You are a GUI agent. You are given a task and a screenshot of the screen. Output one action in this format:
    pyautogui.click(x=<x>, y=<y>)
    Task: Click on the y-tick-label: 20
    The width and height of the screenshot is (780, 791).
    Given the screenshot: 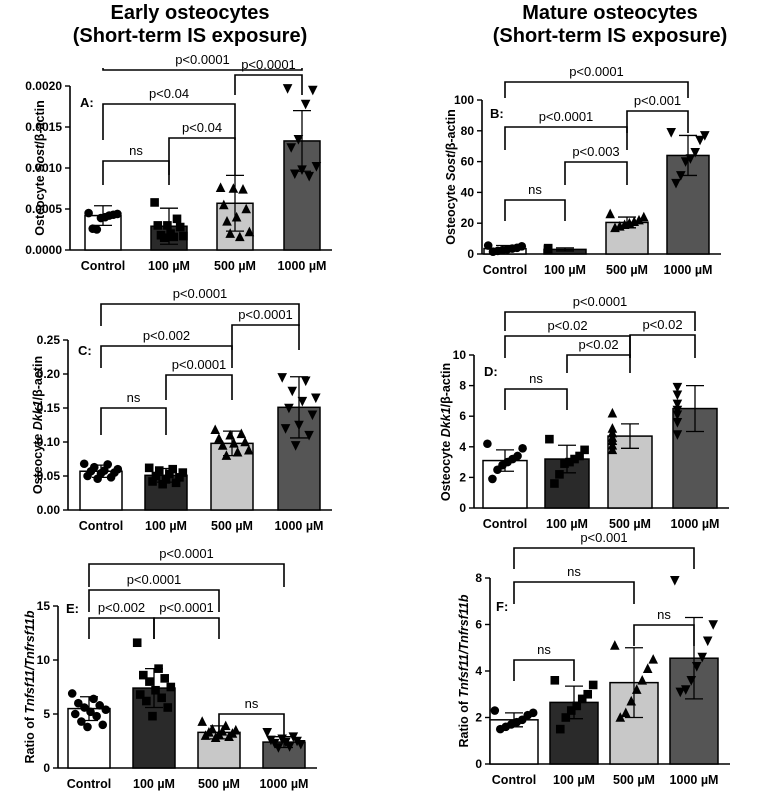 What is the action you would take?
    pyautogui.click(x=468, y=223)
    